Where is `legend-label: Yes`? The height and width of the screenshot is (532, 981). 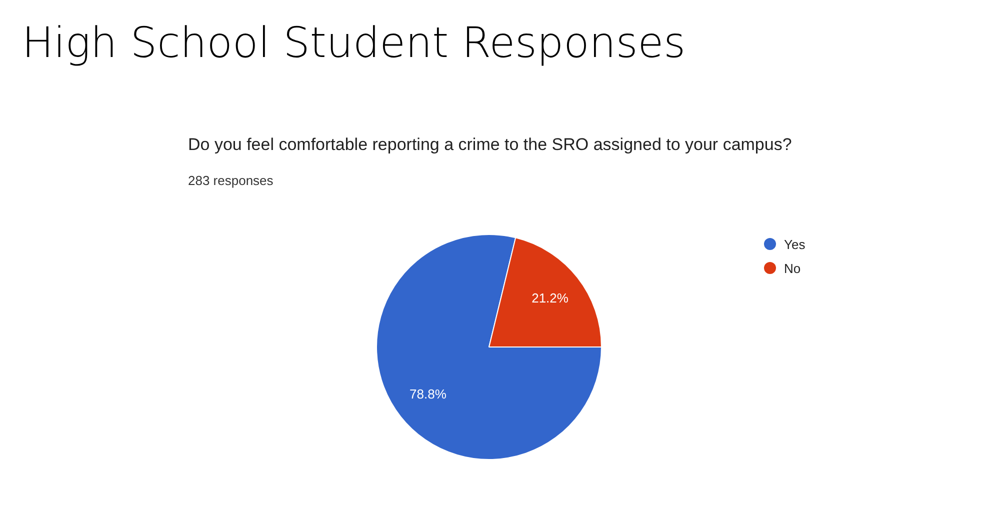 legend-label: Yes is located at coordinates (795, 244).